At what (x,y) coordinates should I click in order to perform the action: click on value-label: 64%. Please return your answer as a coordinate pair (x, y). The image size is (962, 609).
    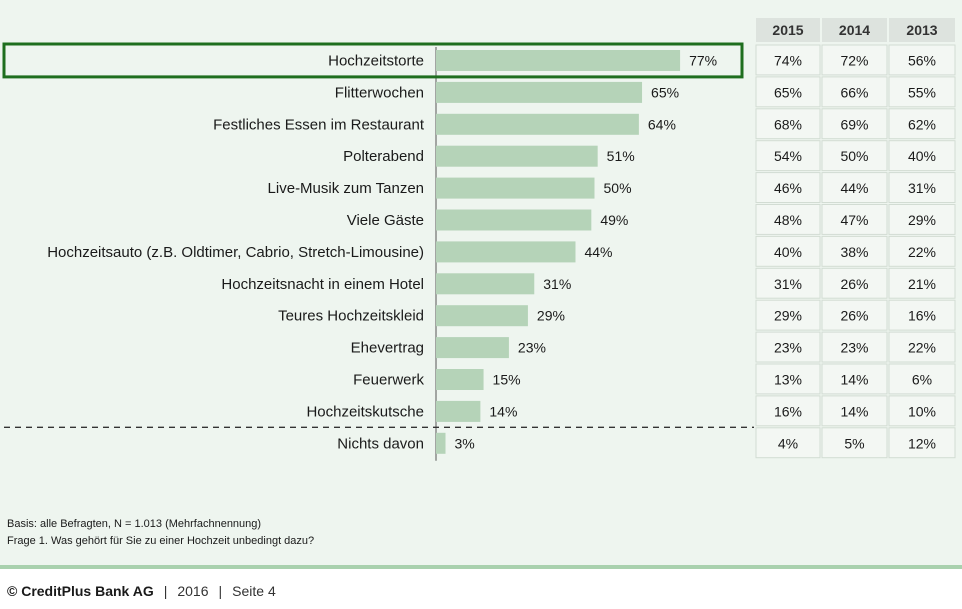
    Looking at the image, I should click on (662, 124).